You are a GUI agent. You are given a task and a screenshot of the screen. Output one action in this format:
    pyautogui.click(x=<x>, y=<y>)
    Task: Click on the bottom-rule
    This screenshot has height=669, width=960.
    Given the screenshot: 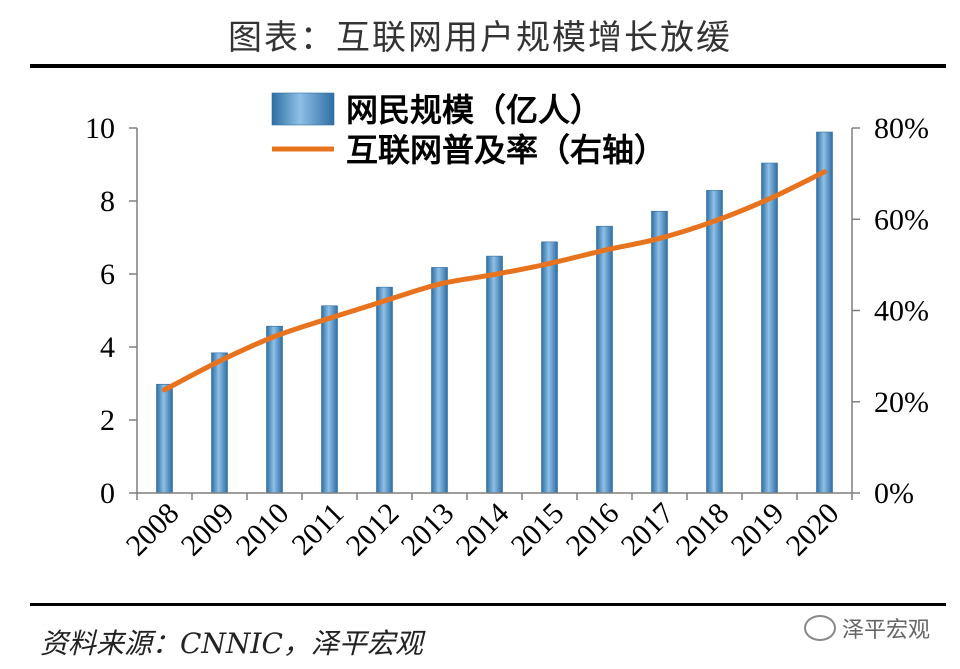 What is the action you would take?
    pyautogui.click(x=488, y=604)
    